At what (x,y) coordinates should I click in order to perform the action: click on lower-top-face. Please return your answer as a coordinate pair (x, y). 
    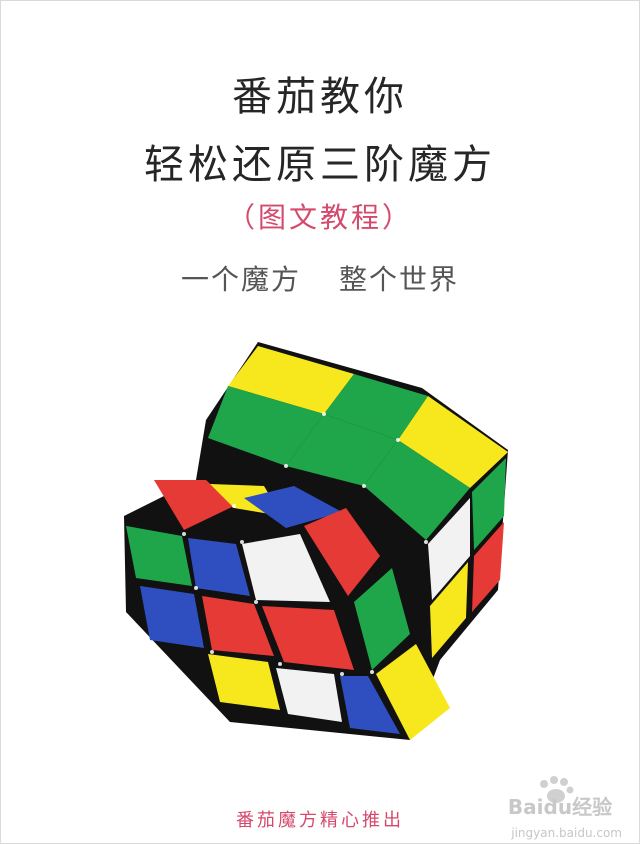
    Looking at the image, I should click on (267, 538).